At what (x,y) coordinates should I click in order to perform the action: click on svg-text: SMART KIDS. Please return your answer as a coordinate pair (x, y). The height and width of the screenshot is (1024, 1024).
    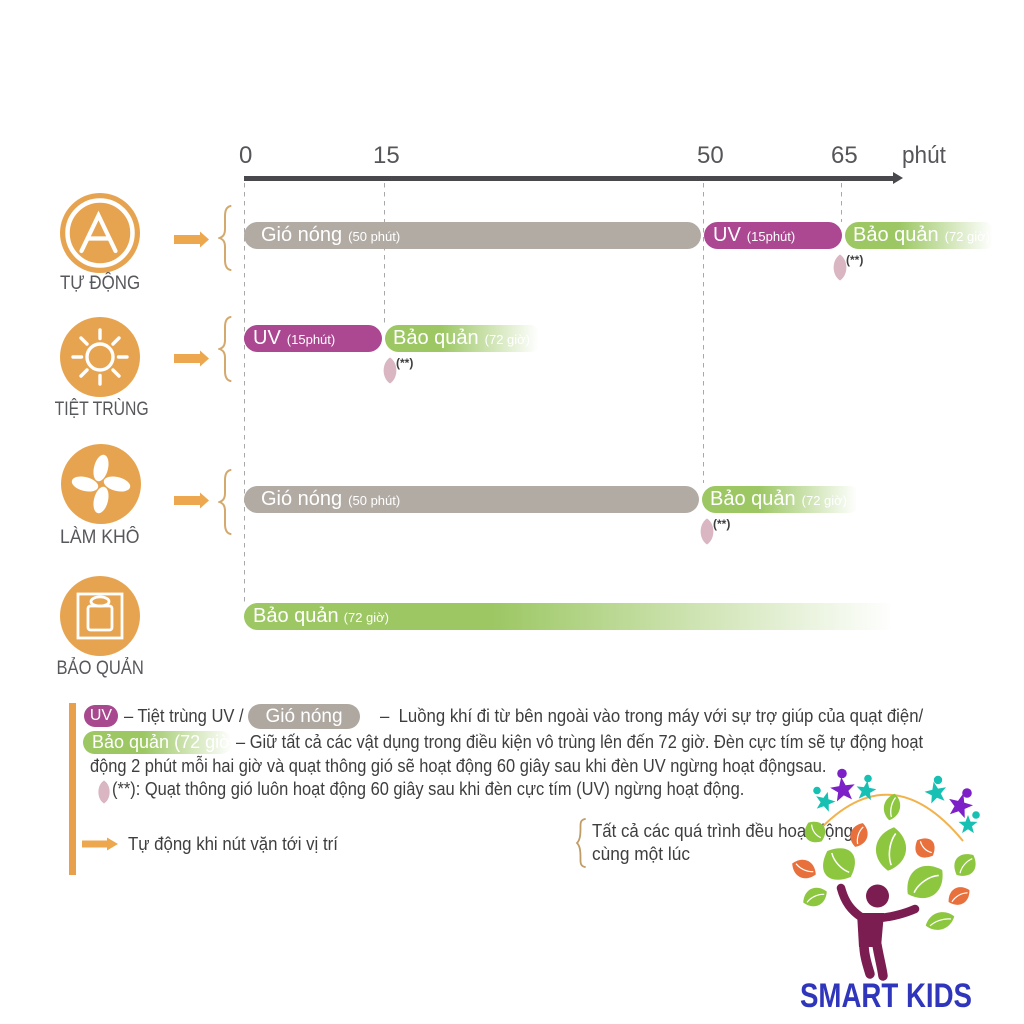
    Looking at the image, I should click on (886, 996).